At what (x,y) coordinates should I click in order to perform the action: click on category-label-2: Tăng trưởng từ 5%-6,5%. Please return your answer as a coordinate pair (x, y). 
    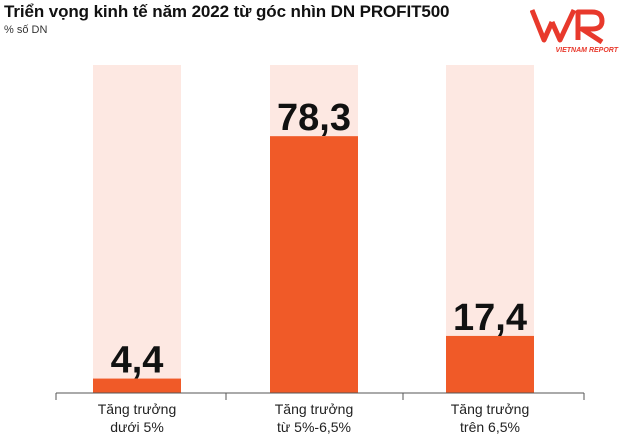
    Looking at the image, I should click on (314, 418).